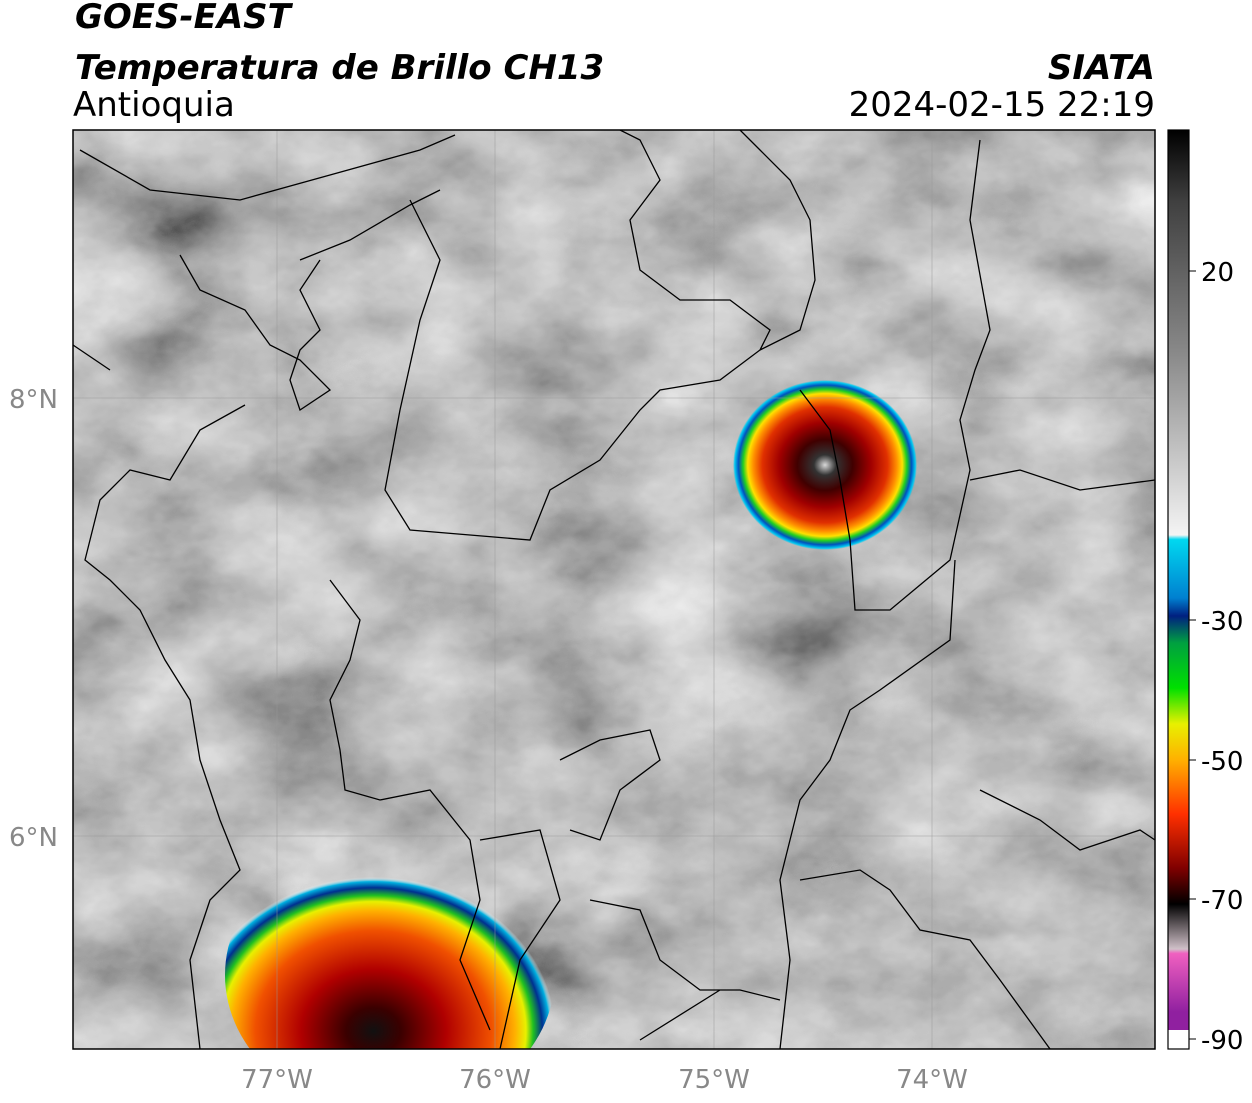 The width and height of the screenshot is (1252, 1103). What do you see at coordinates (339, 68) in the screenshot?
I see `subtitle: Temperatura de Brillo CH13` at bounding box center [339, 68].